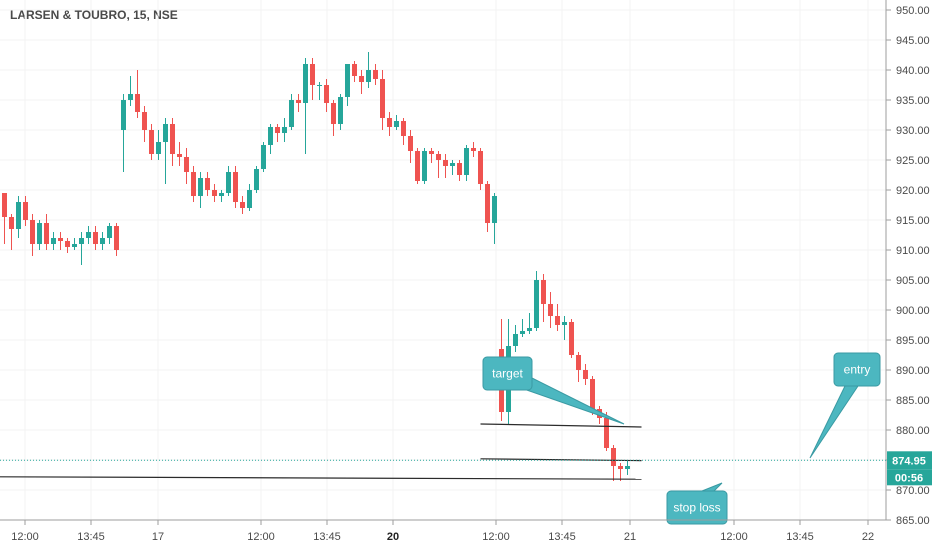  I want to click on price-tick-label: 885.00, so click(913, 401).